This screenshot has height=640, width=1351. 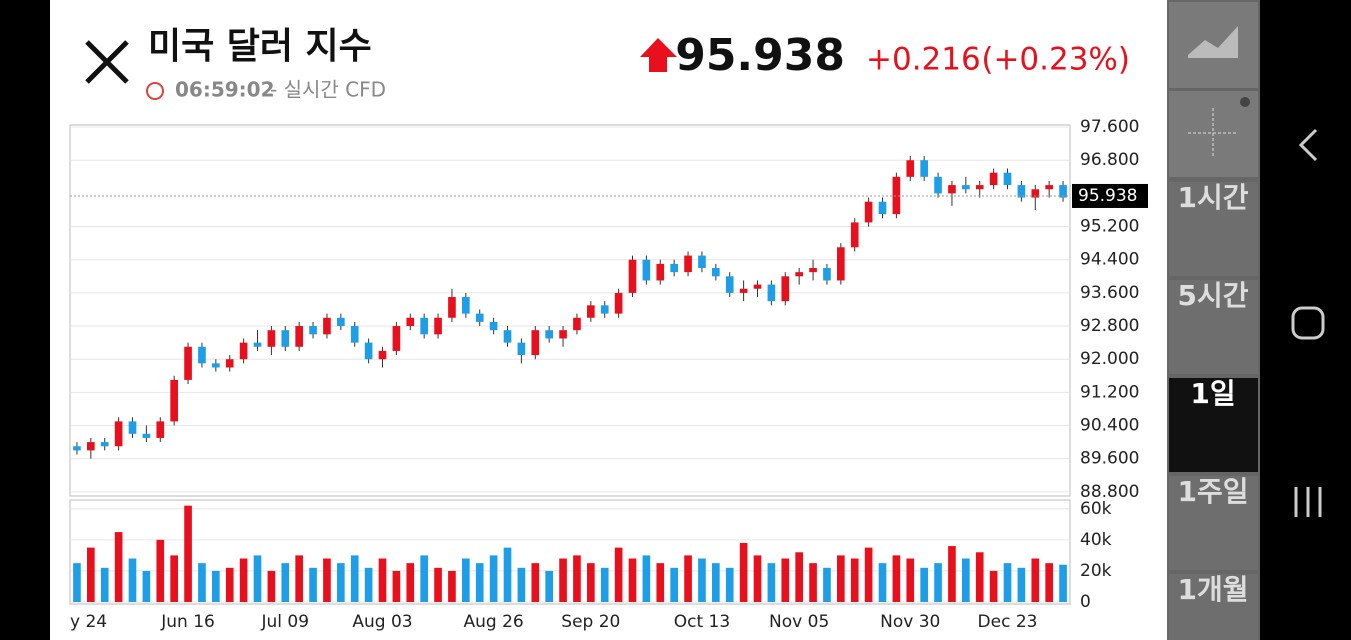 I want to click on interval-label: 1개월, so click(x=1212, y=589).